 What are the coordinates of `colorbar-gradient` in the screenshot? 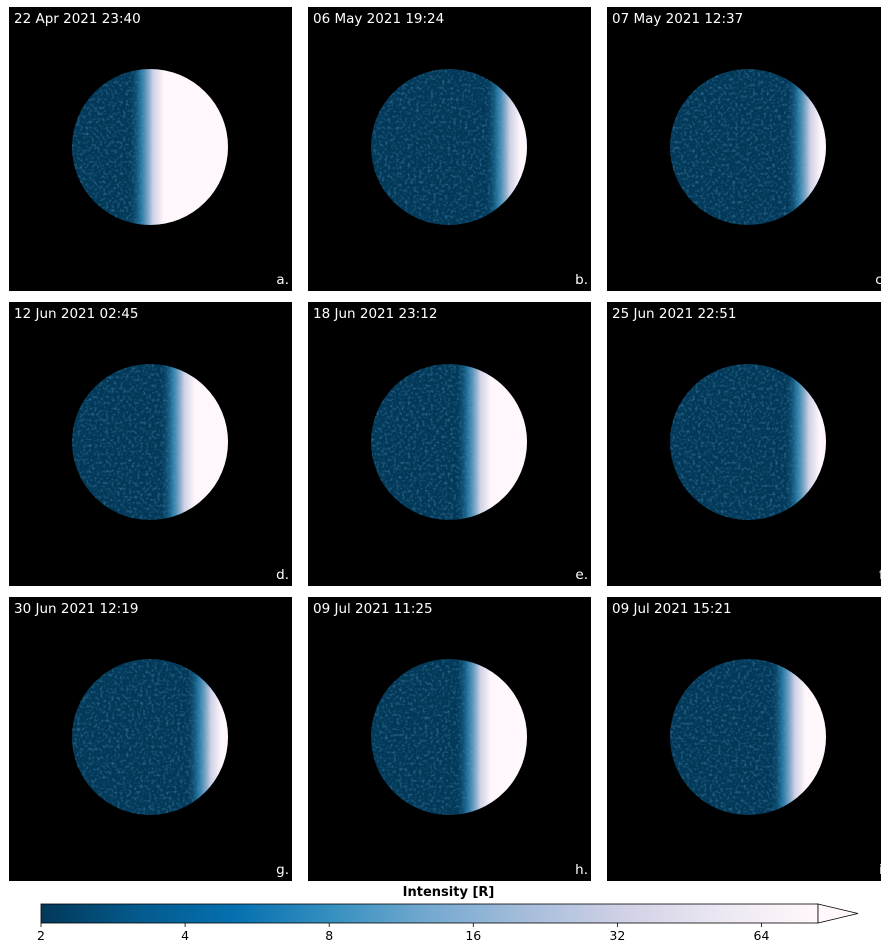 It's located at (429, 913).